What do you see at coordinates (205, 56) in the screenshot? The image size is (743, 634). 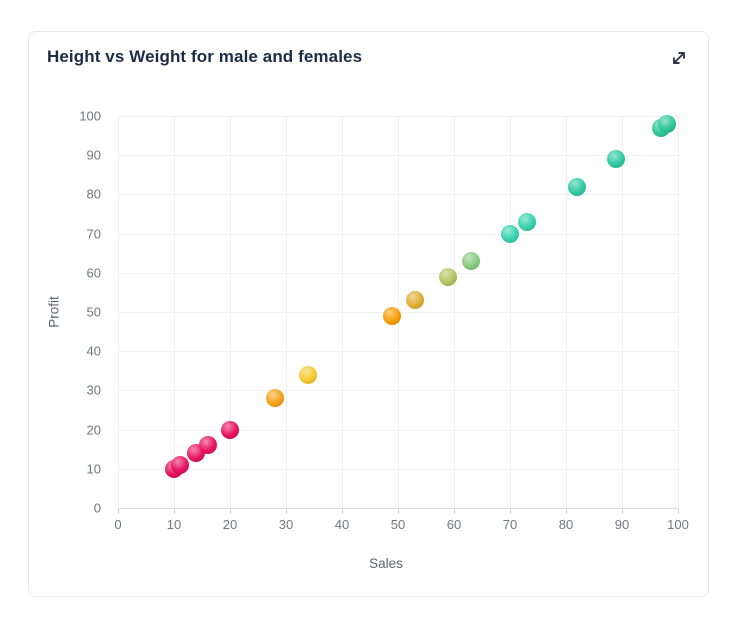 I see `chart-title: Height vs Weight for male and females` at bounding box center [205, 56].